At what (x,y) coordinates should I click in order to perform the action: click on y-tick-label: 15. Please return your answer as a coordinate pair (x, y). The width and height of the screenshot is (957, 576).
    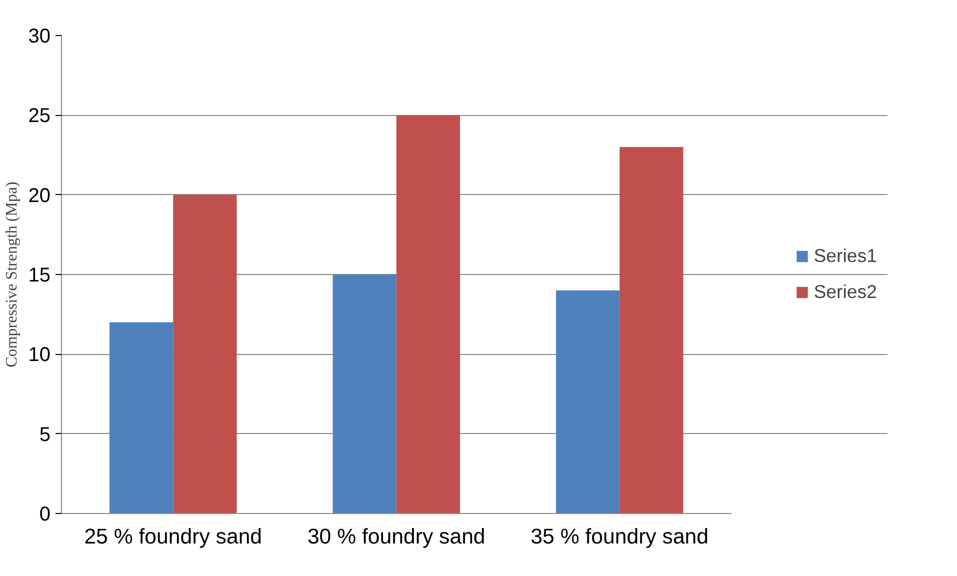
    Looking at the image, I should click on (39, 275).